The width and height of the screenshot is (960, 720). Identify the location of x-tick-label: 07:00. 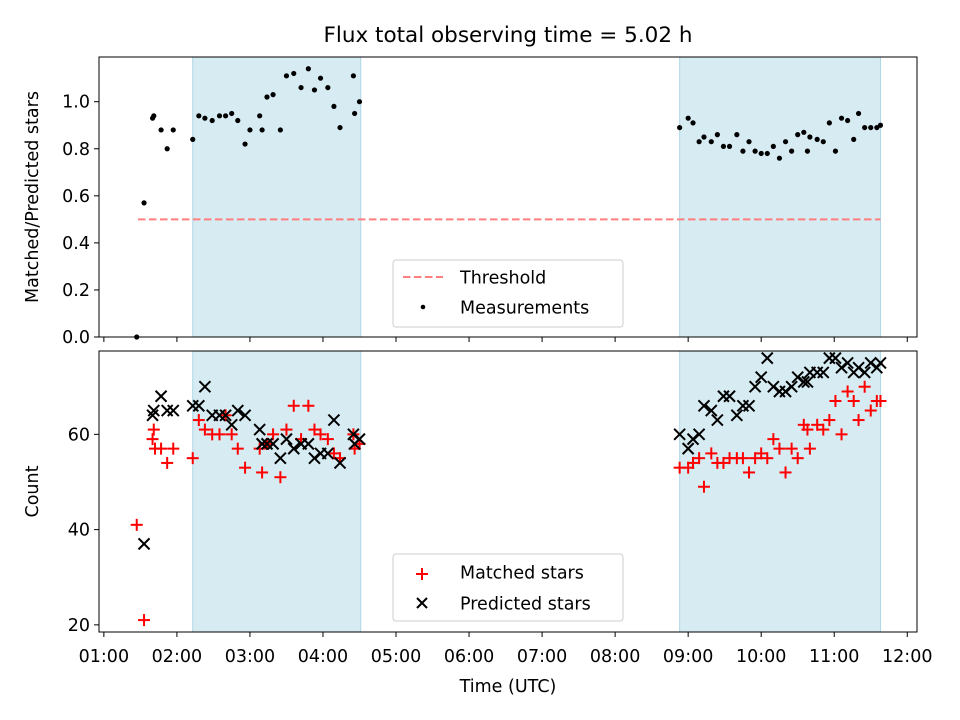
(542, 657).